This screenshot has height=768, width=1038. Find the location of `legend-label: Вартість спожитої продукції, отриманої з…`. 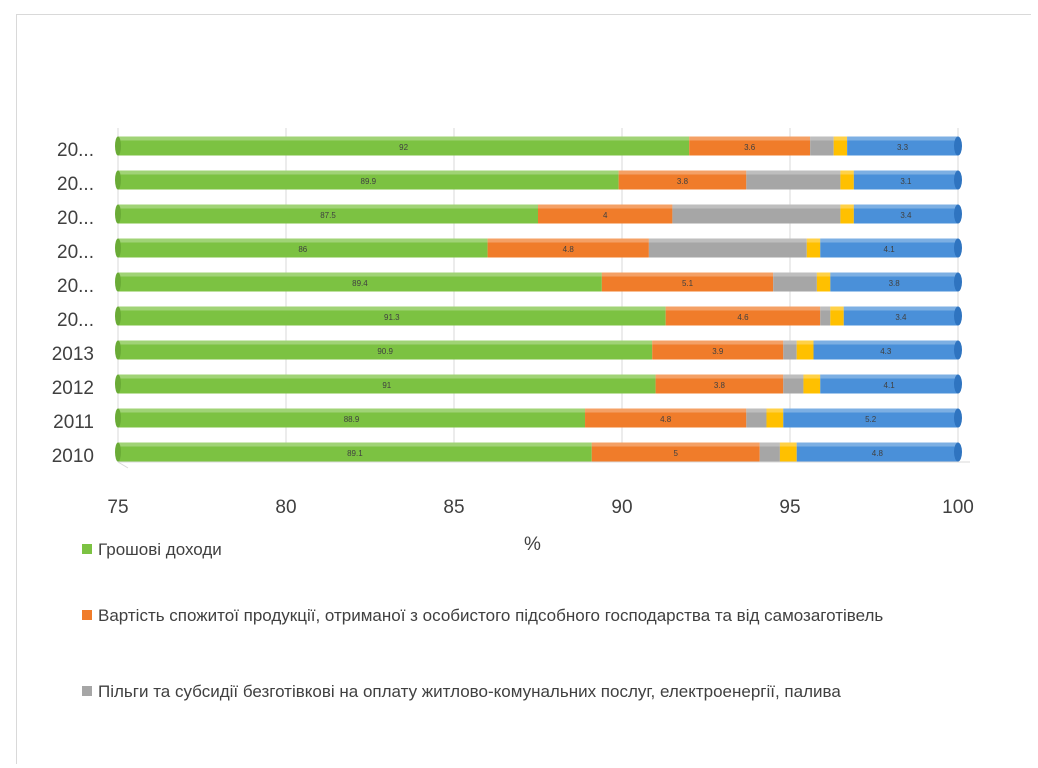

legend-label: Вартість спожитої продукції, отриманої з… is located at coordinates (491, 615).